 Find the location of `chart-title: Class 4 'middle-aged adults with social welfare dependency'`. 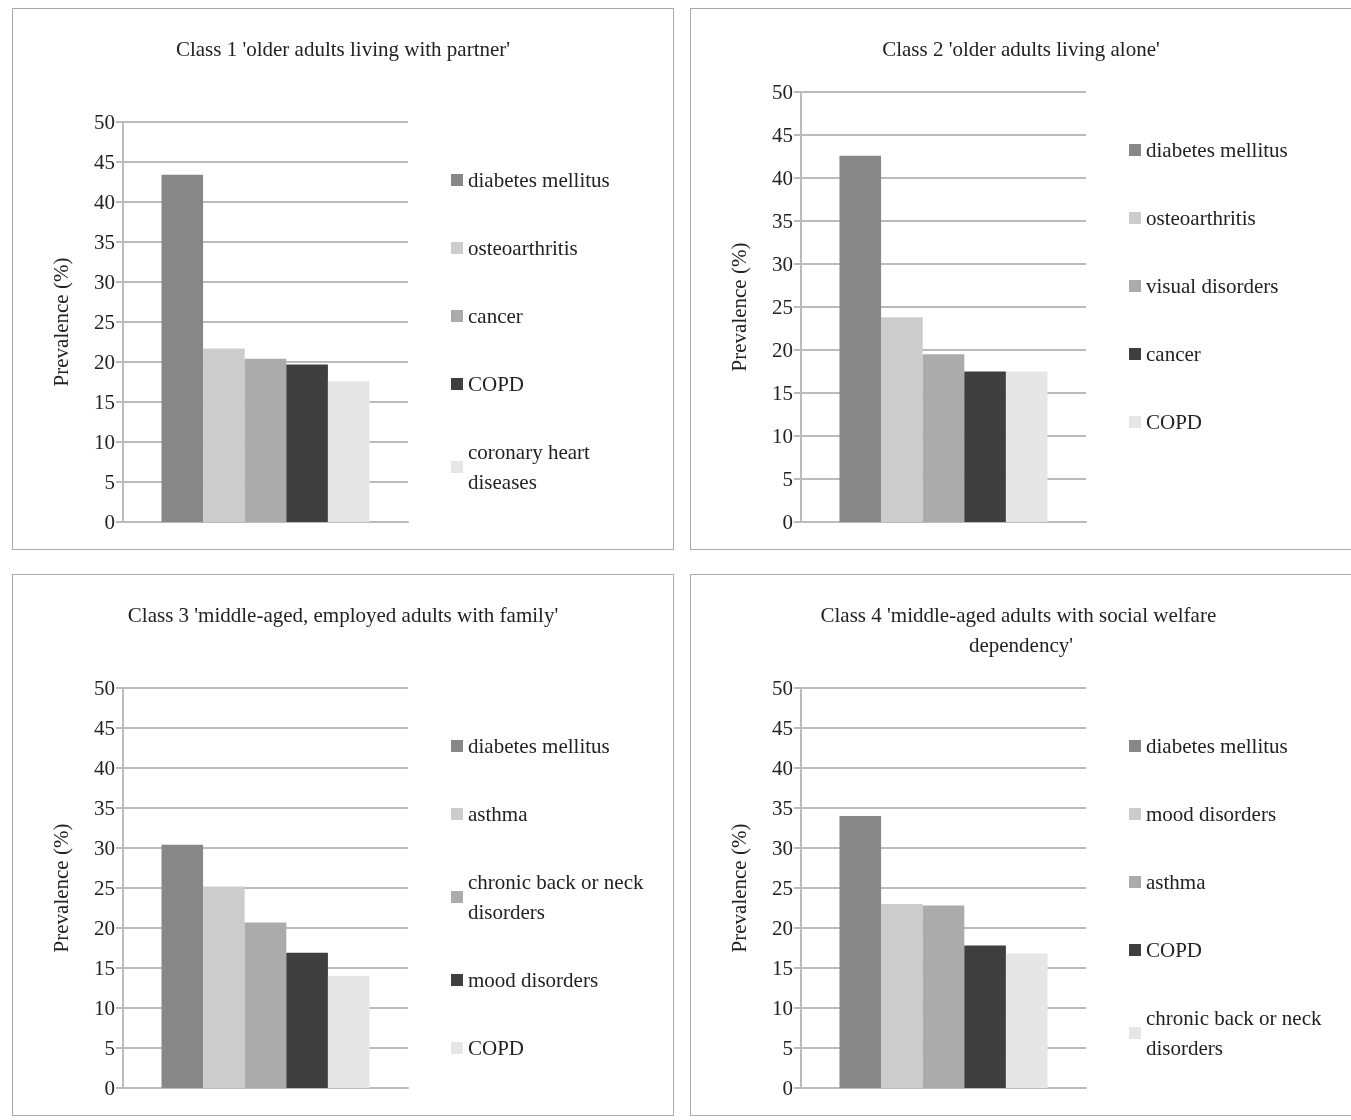

chart-title: Class 4 'middle-aged adults with social welfare dependency' is located at coordinates (1021, 630).